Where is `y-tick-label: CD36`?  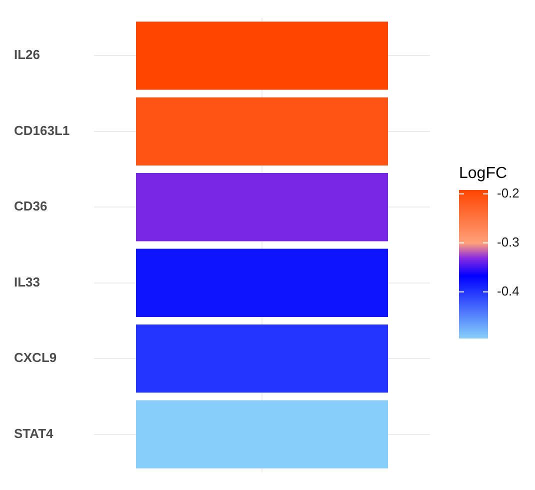 y-tick-label: CD36 is located at coordinates (31, 206).